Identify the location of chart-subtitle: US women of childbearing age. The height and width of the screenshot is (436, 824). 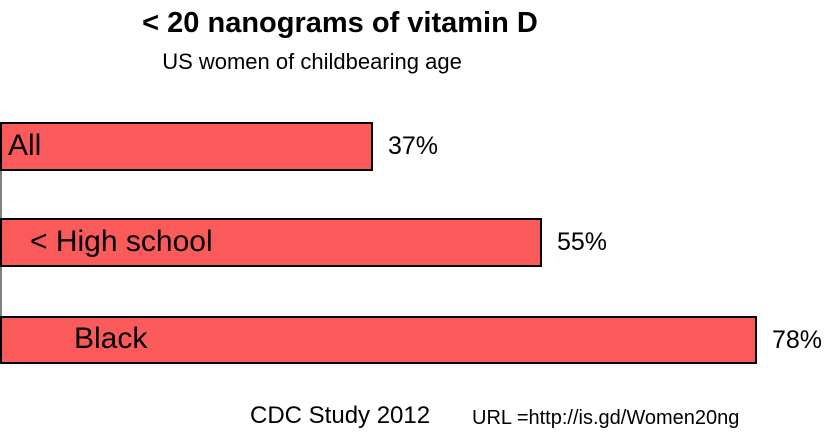
(312, 61).